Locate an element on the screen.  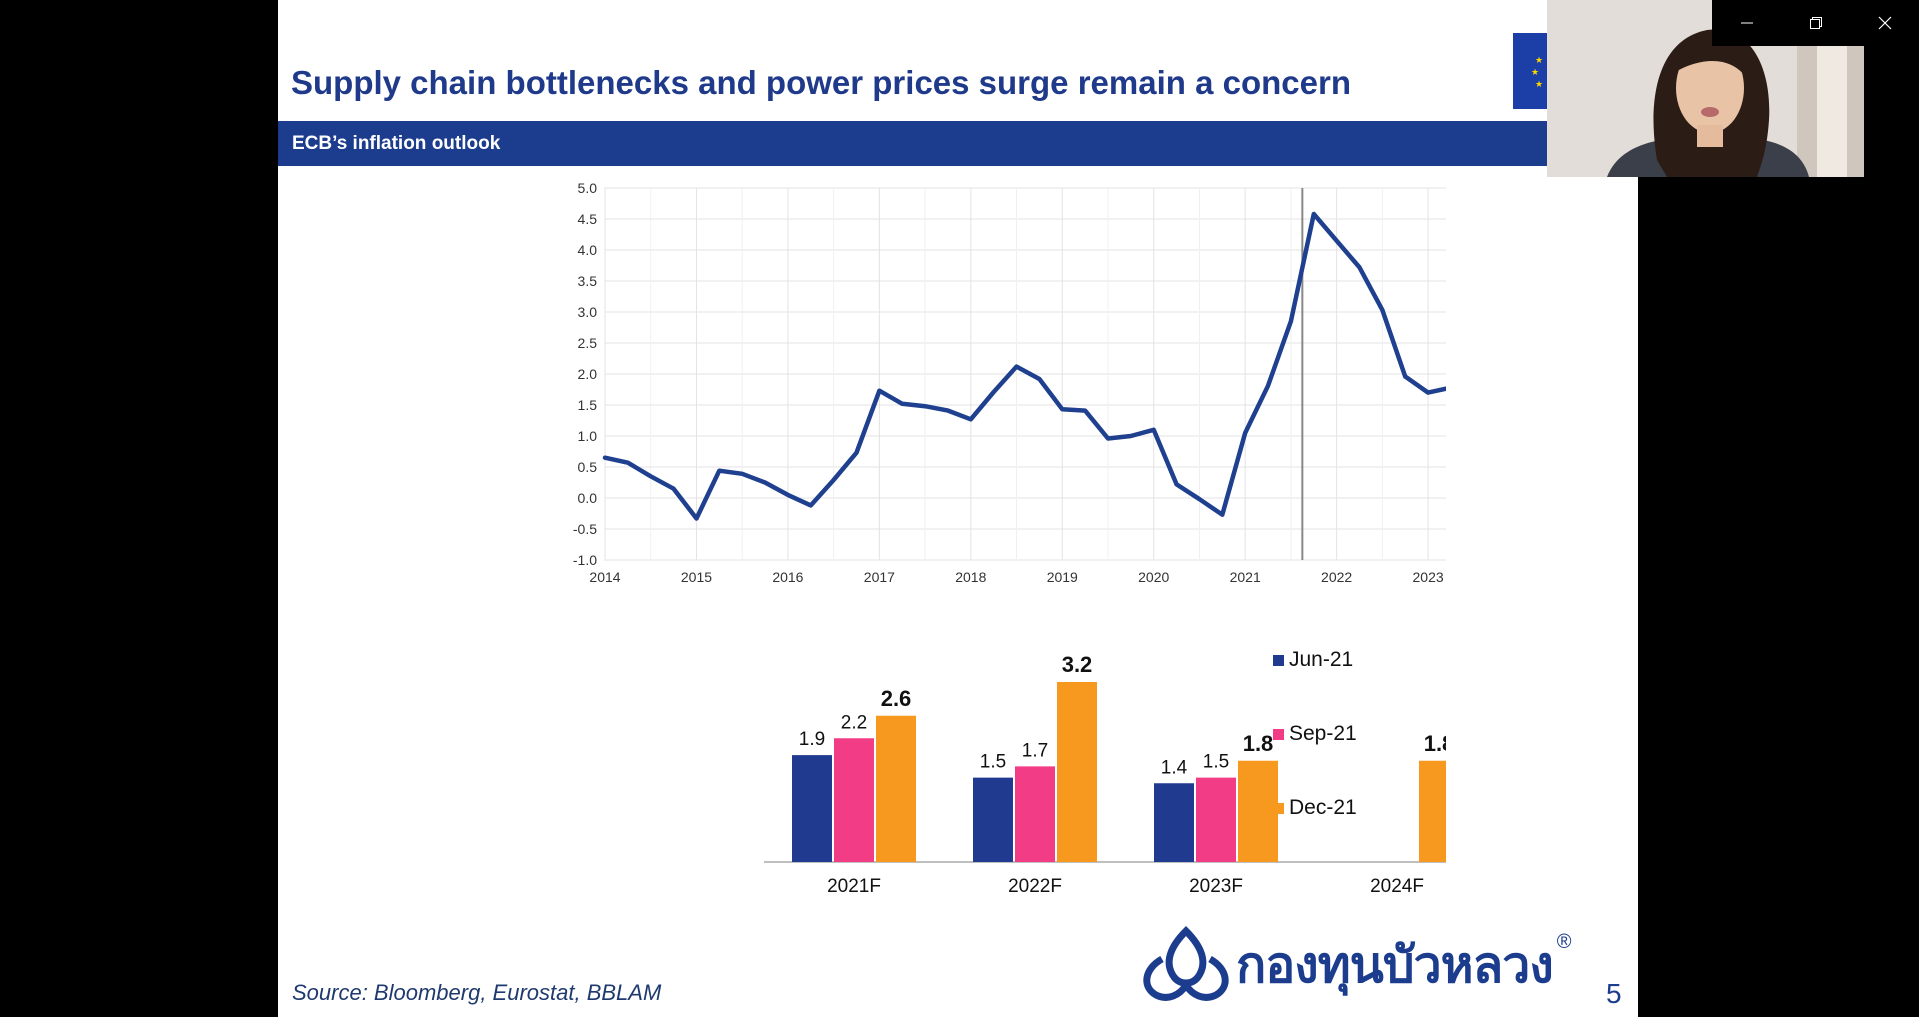
y-tick-label: 2.0 is located at coordinates (588, 374).